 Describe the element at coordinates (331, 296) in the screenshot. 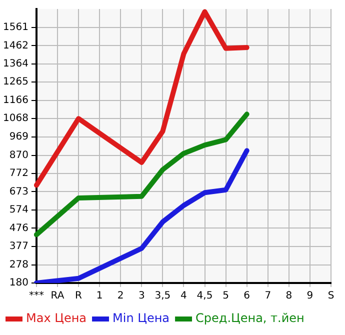

I see `x-tick-label: S` at that location.